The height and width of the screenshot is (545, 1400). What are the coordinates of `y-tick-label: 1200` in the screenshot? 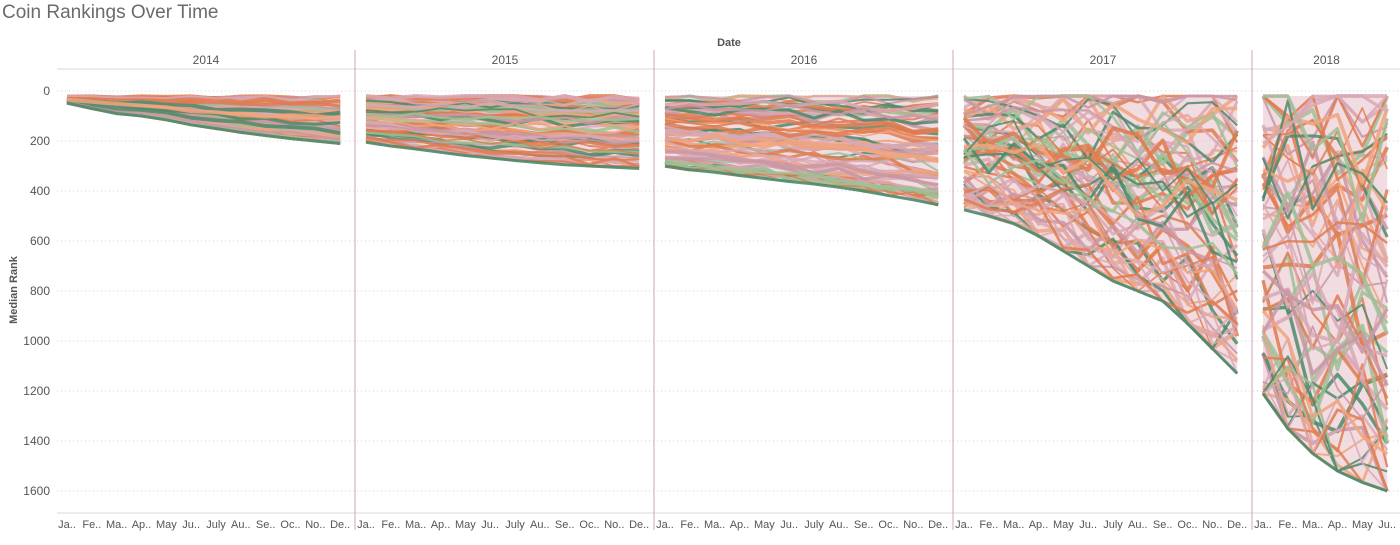 It's located at (36, 391).